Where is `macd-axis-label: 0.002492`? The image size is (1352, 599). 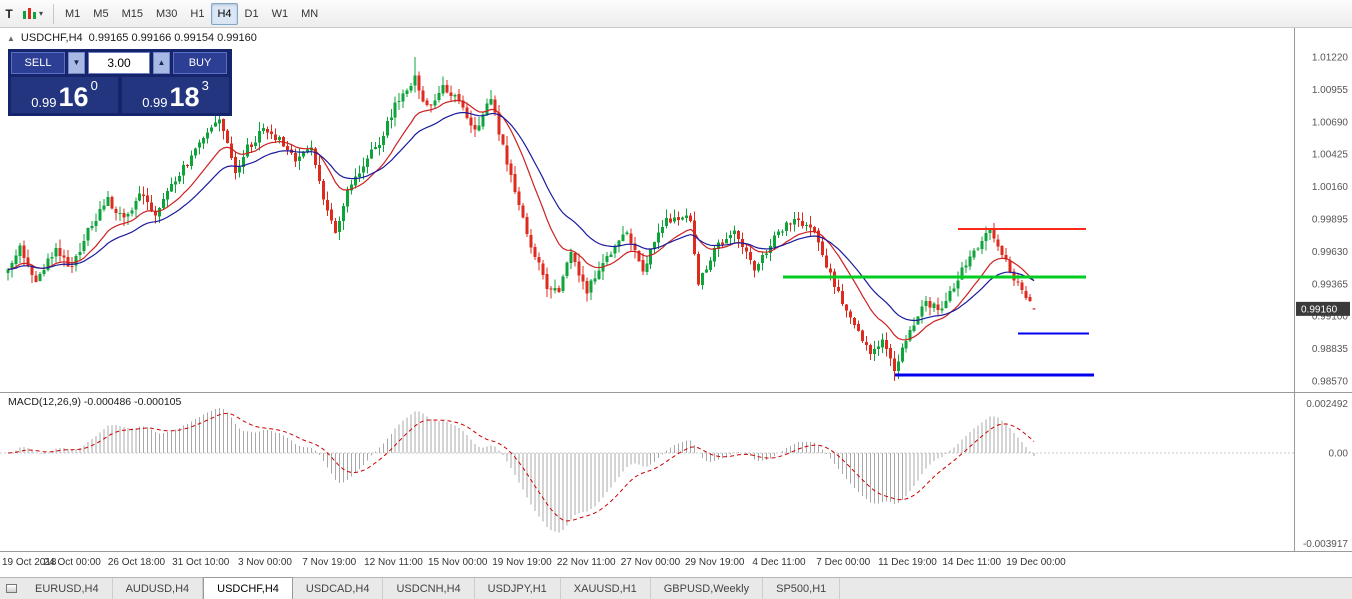
macd-axis-label: 0.002492 is located at coordinates (1327, 404).